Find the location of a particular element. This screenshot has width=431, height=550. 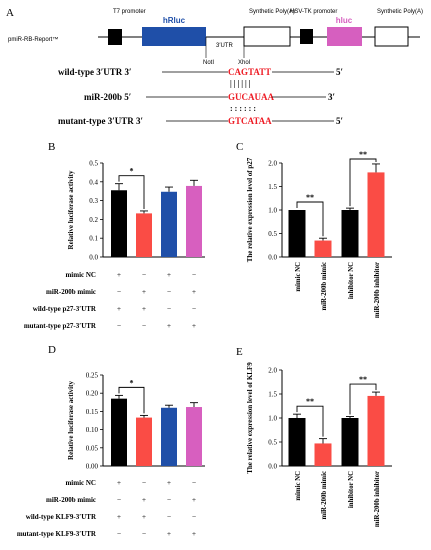

hrluc-box is located at coordinates (174, 36).